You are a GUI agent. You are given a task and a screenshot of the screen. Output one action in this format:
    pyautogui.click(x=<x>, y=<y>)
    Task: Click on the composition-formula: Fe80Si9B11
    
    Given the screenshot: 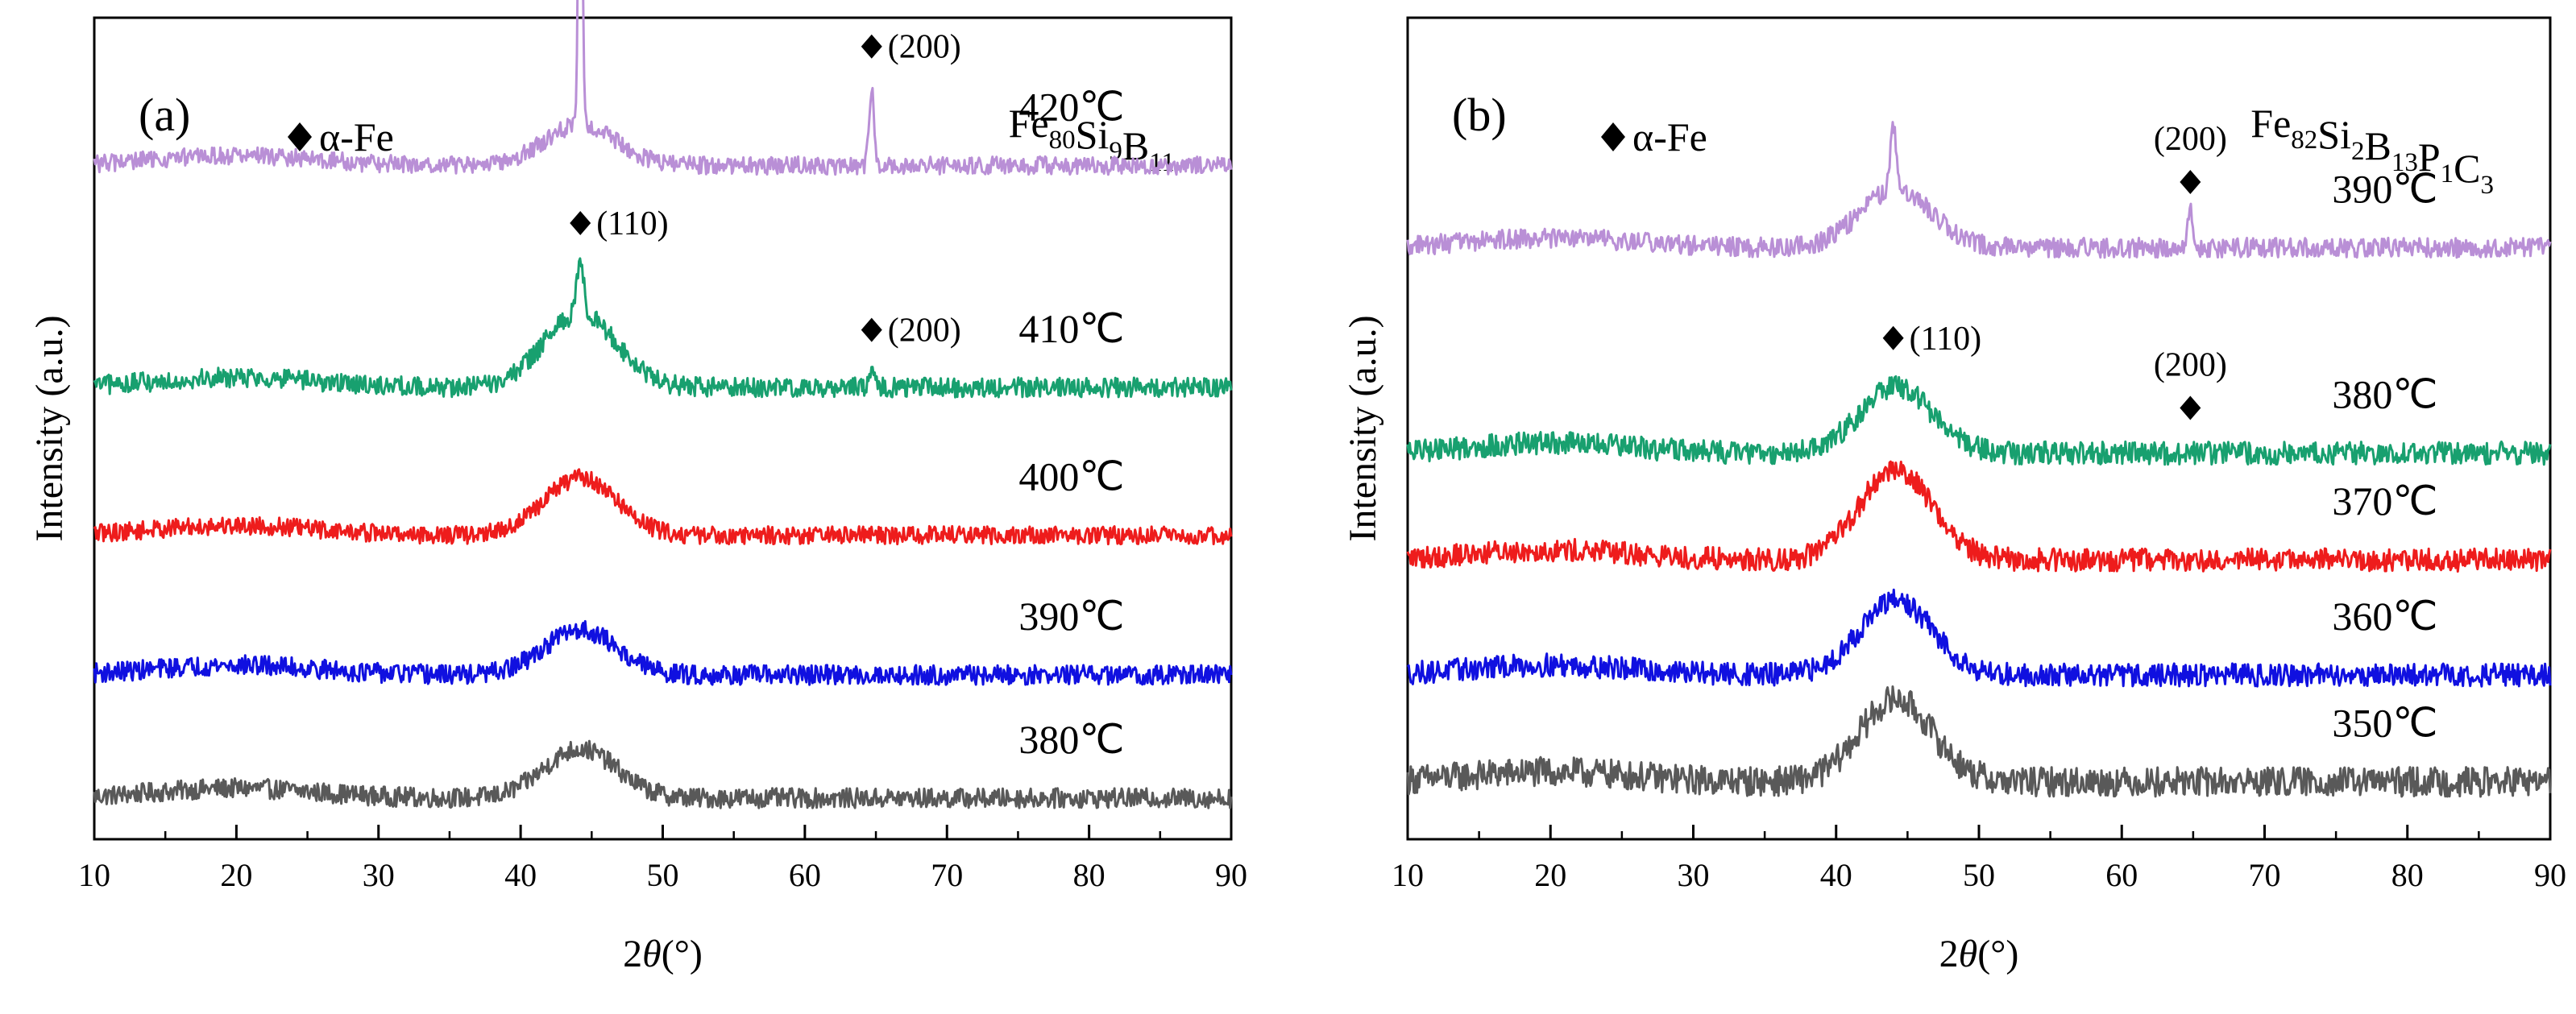 What is the action you would take?
    pyautogui.click(x=1092, y=139)
    